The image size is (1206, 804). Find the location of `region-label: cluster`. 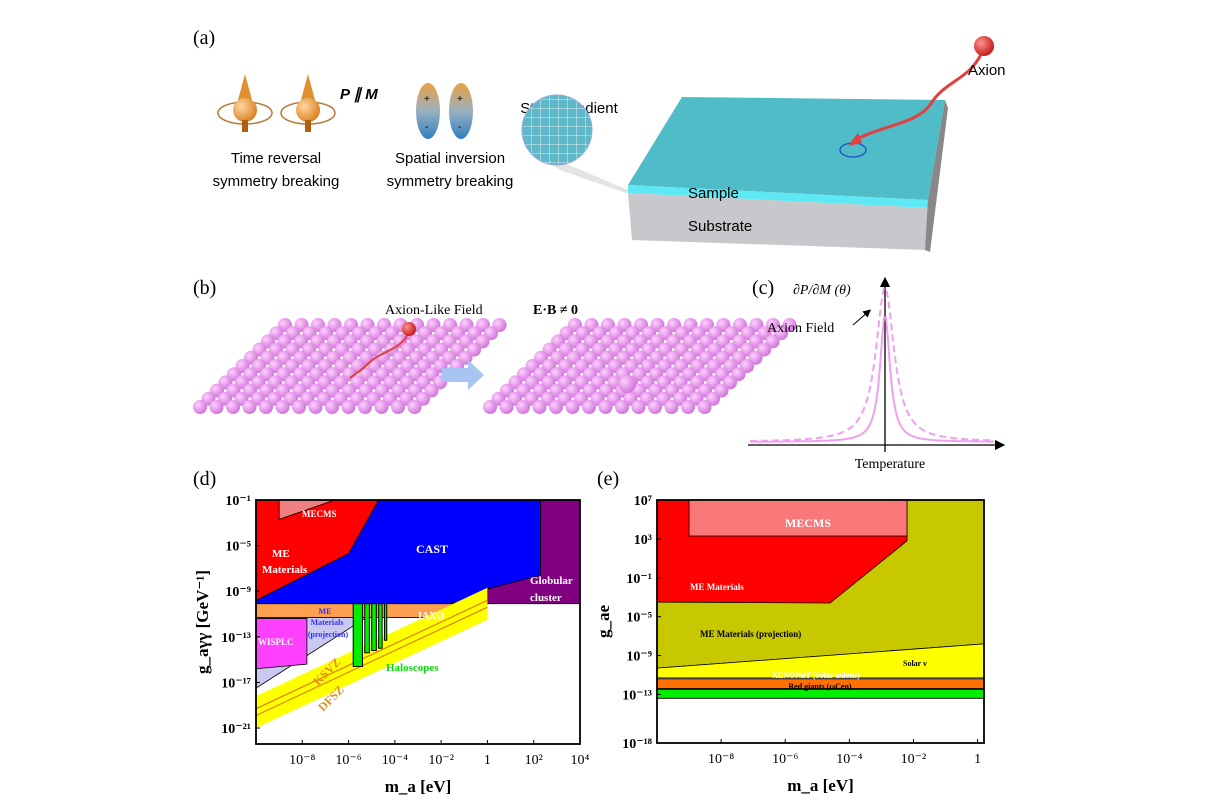

region-label: cluster is located at coordinates (546, 598).